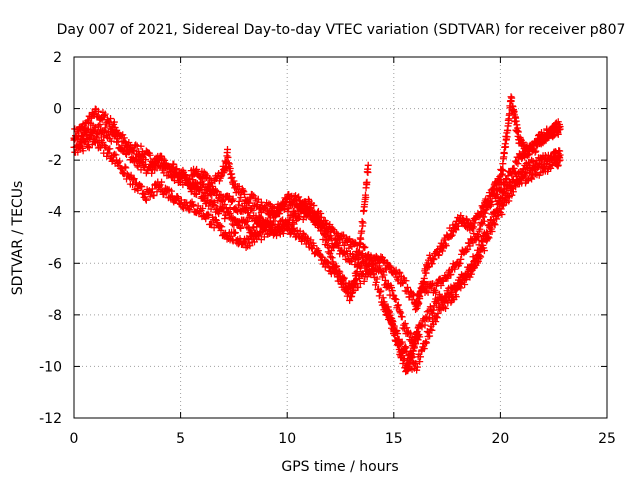 This screenshot has height=480, width=640. I want to click on x-tick-label: 10, so click(287, 439).